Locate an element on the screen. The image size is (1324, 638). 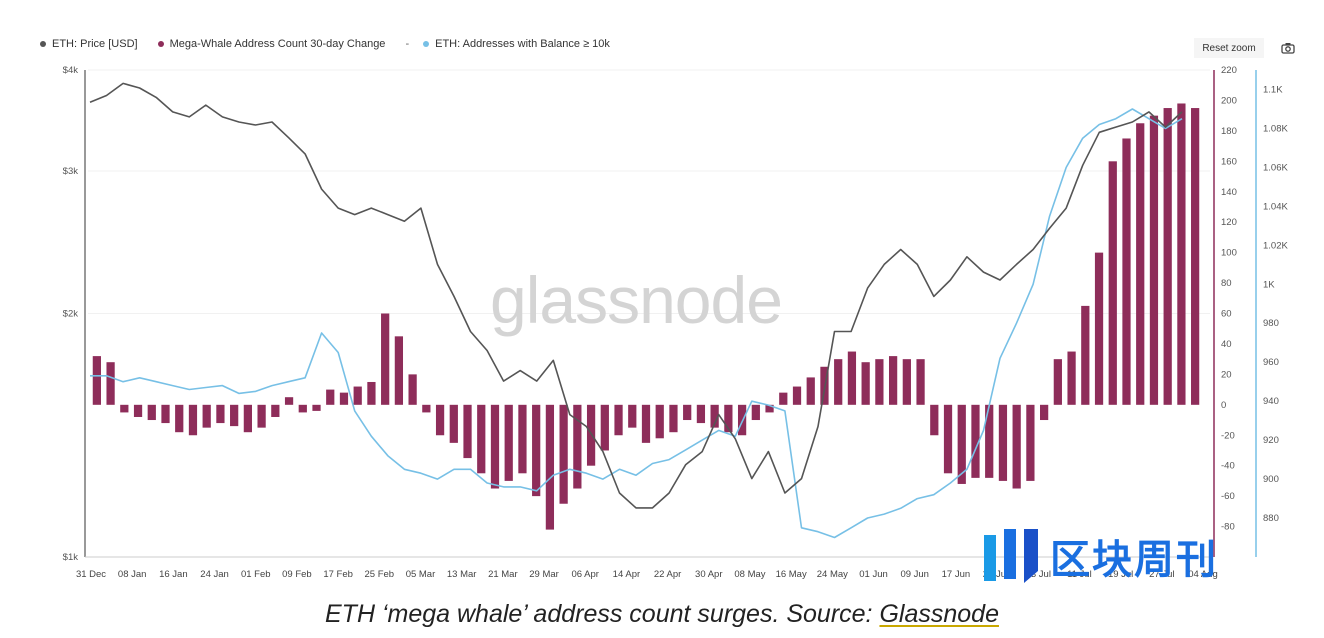
x-tick-label: 25 Feb is located at coordinates (380, 574).